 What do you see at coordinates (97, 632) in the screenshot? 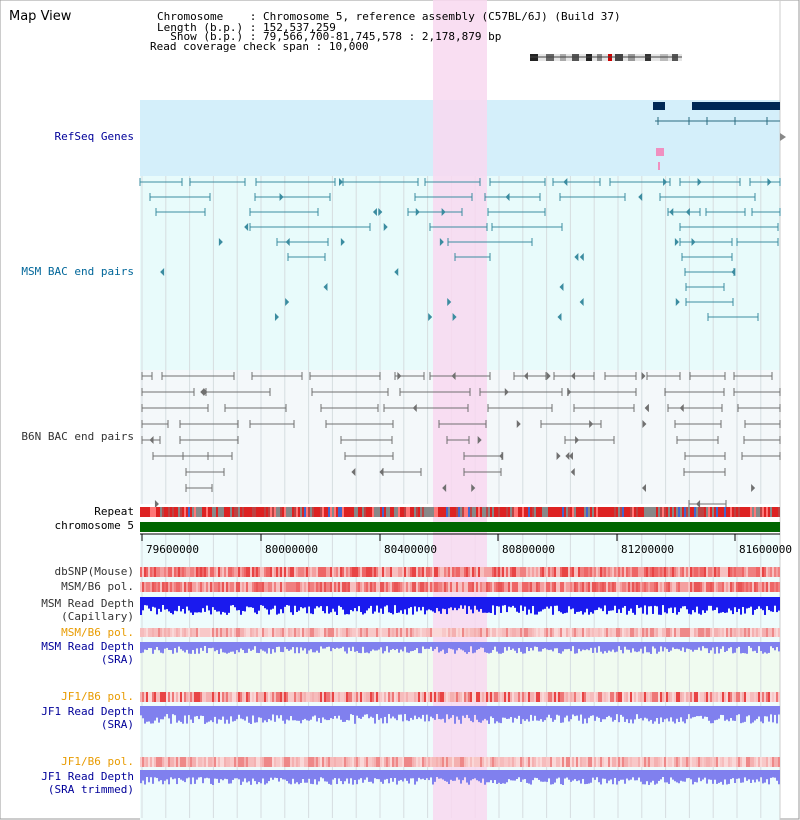
I see `track-label-msm-b6-pol-sra: MSM/B6 pol.` at bounding box center [97, 632].